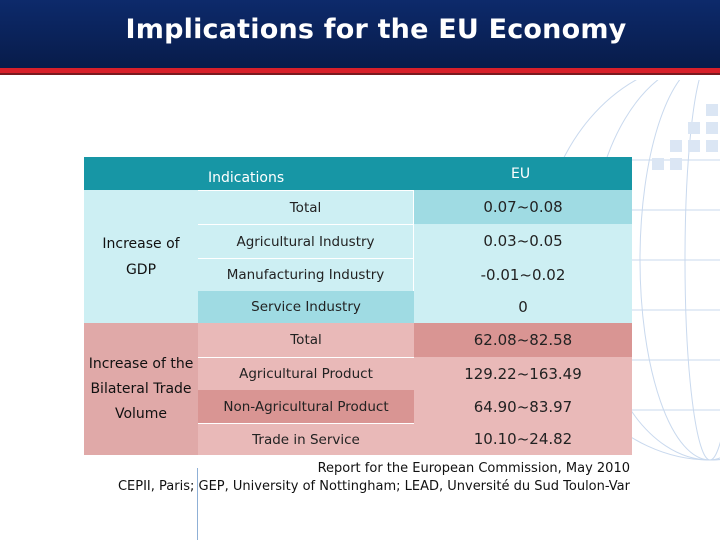 The image size is (720, 540). I want to click on gdp-row-label: Manufacturing Industry, so click(306, 274).